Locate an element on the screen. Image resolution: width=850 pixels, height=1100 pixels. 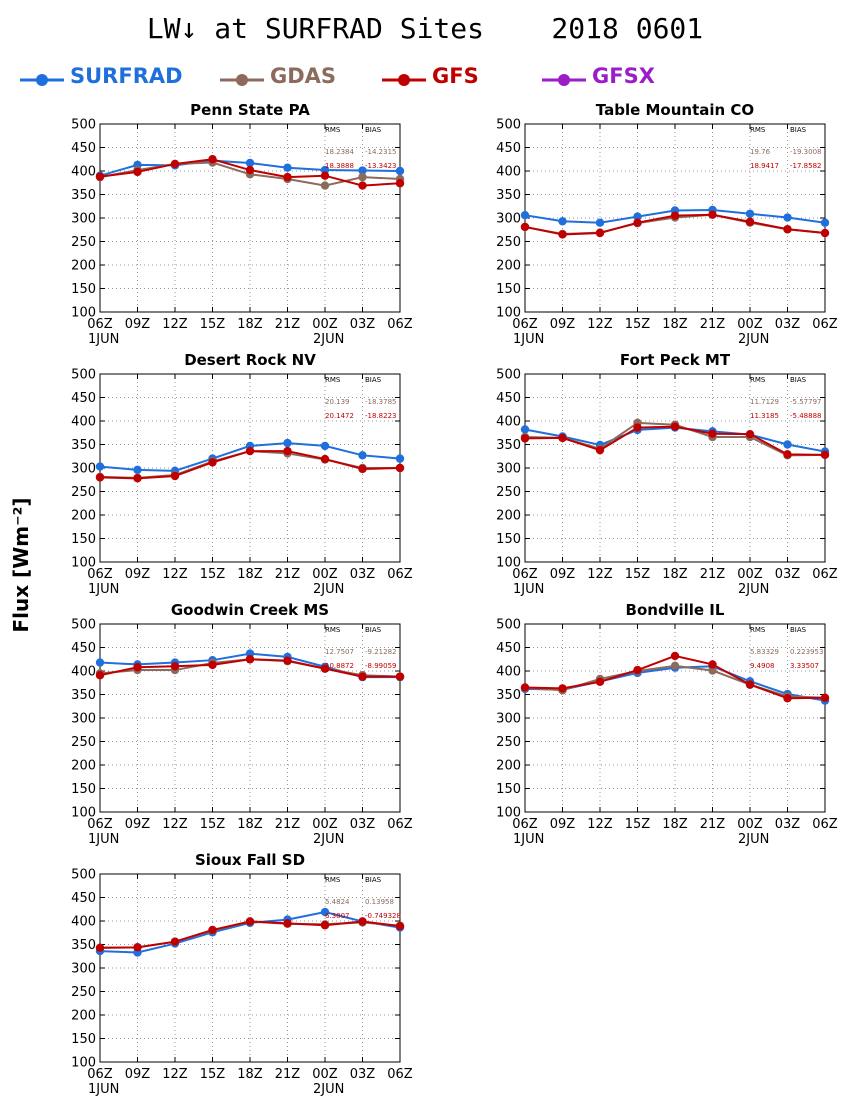
x-tick-label: 00Z is located at coordinates (750, 574).